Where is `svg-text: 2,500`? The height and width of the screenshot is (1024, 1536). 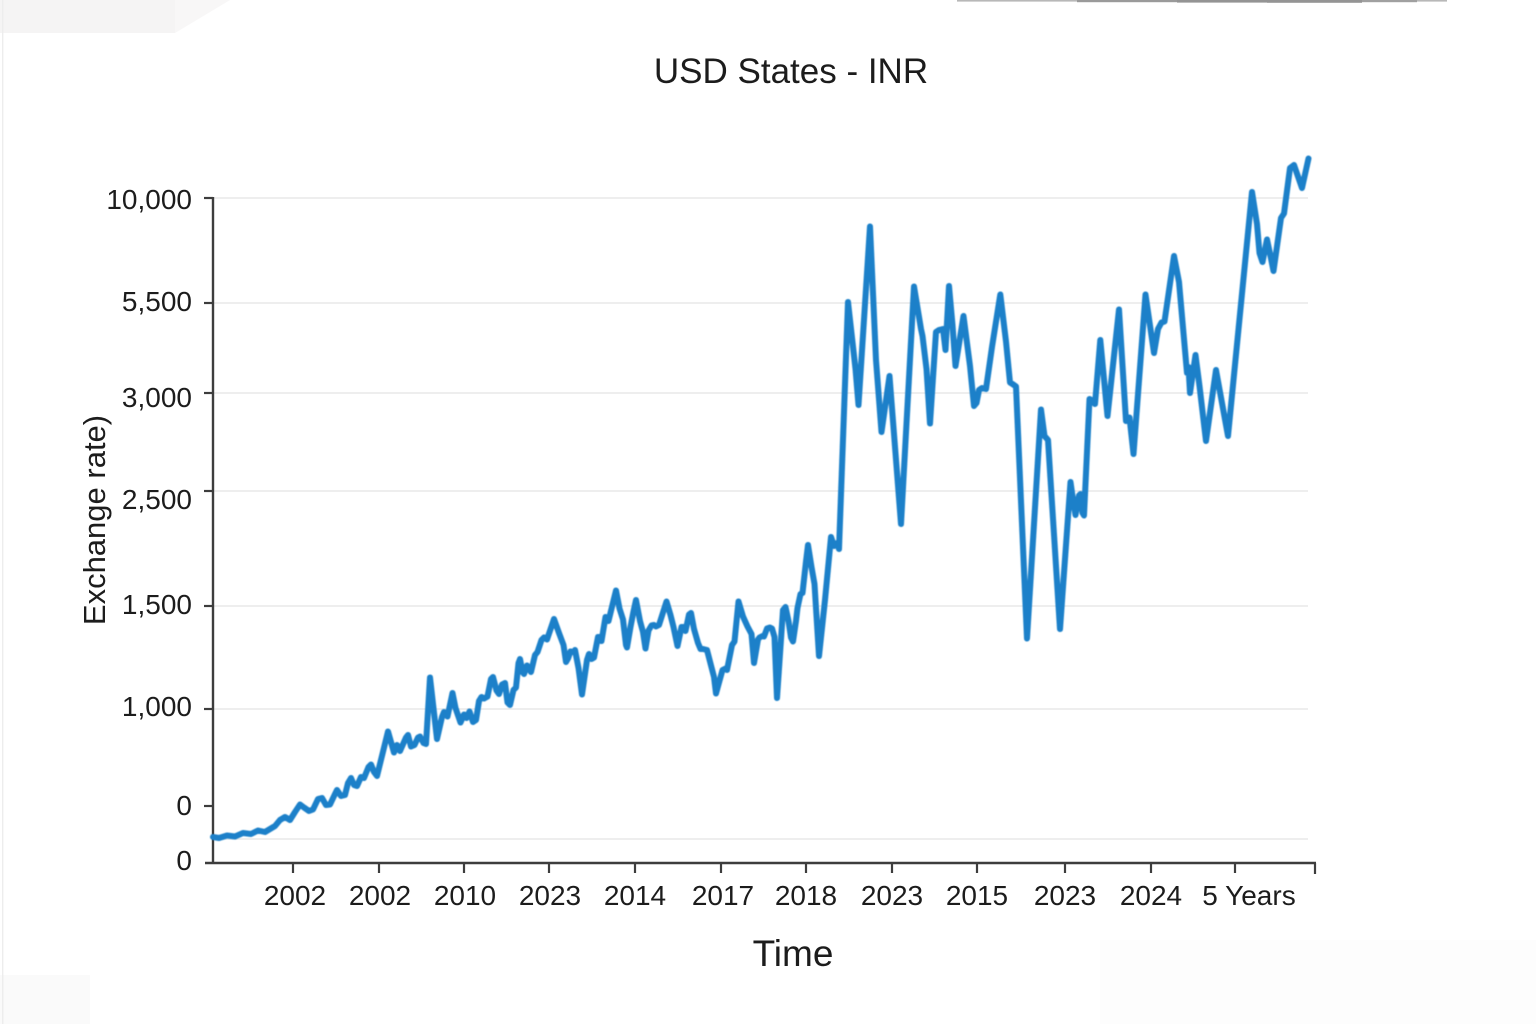
svg-text: 2,500 is located at coordinates (157, 499).